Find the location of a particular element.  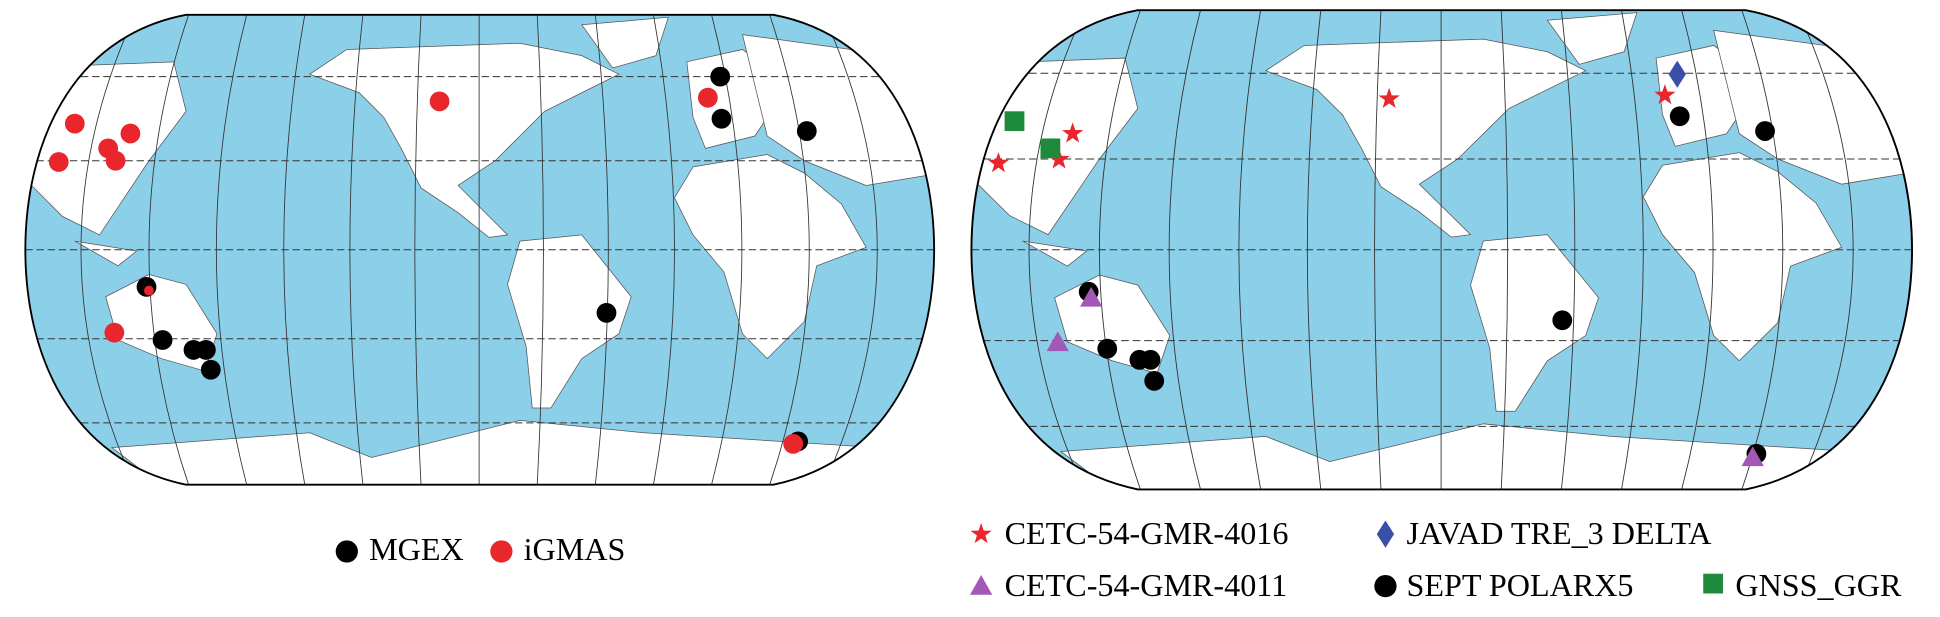

legend-label: GNSS_GGR is located at coordinates (1818, 585).